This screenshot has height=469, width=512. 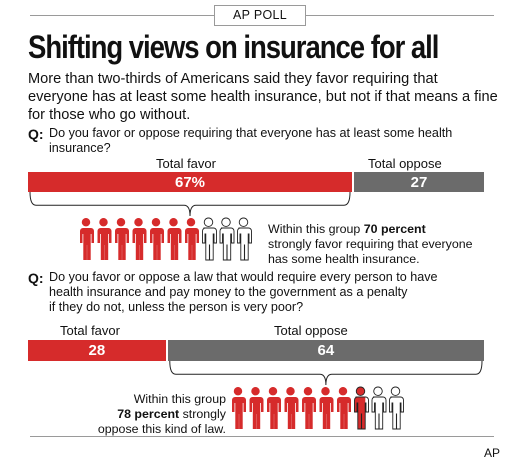 I want to click on q2-favor-value: 28, so click(x=97, y=350).